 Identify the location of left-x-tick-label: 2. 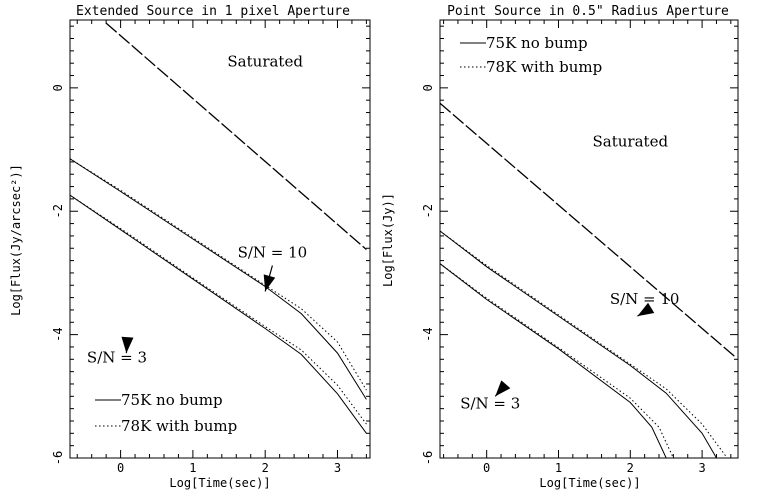
(265, 468).